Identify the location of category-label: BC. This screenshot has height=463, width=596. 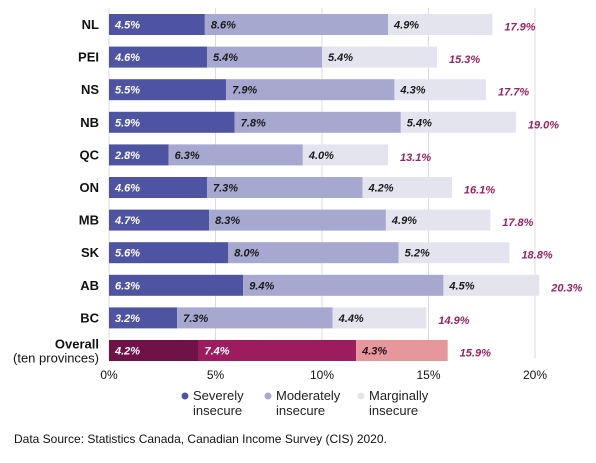
(89, 317).